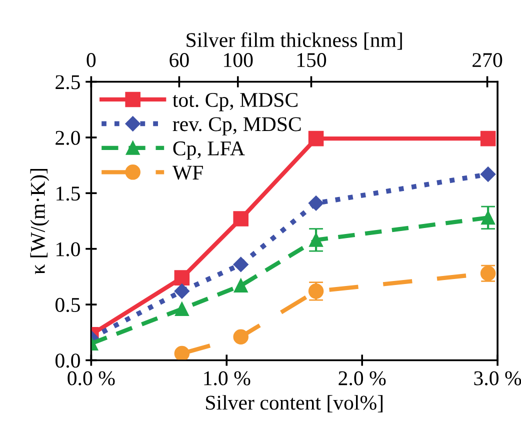  Describe the element at coordinates (68, 82) in the screenshot. I see `y-tick-label: 2.5` at that location.